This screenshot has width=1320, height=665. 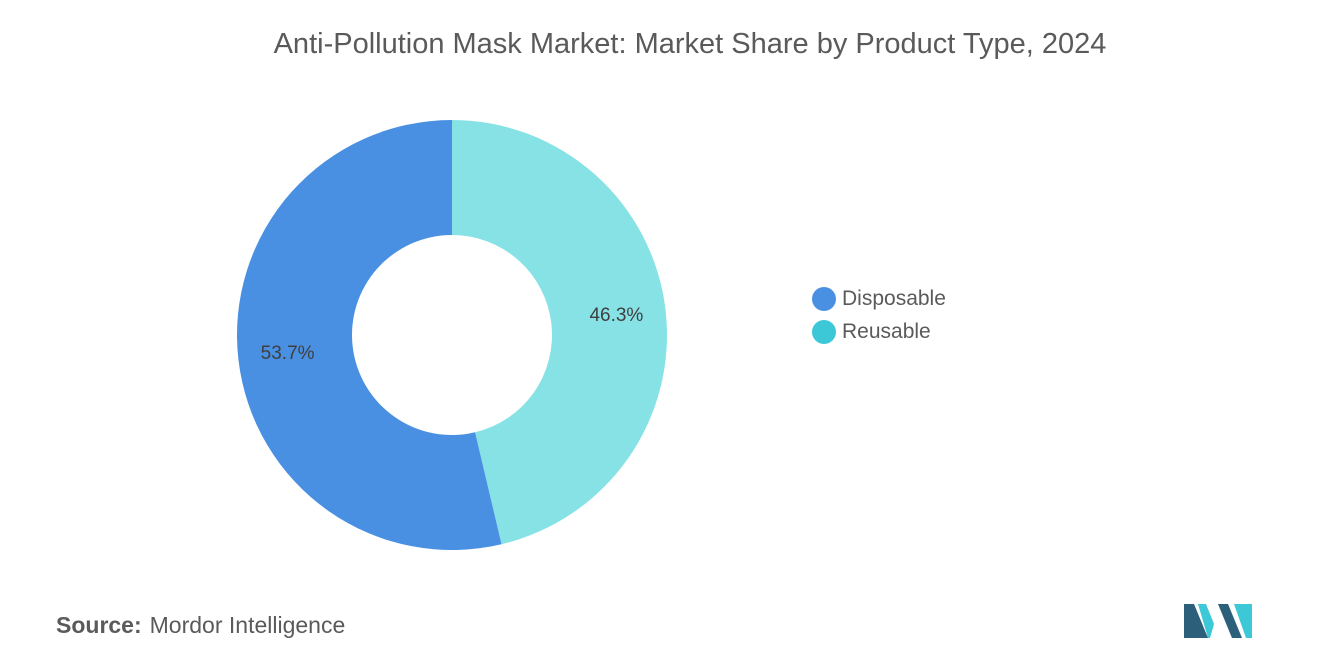 What do you see at coordinates (1230, 621) in the screenshot?
I see `logo-shape-mid-right` at bounding box center [1230, 621].